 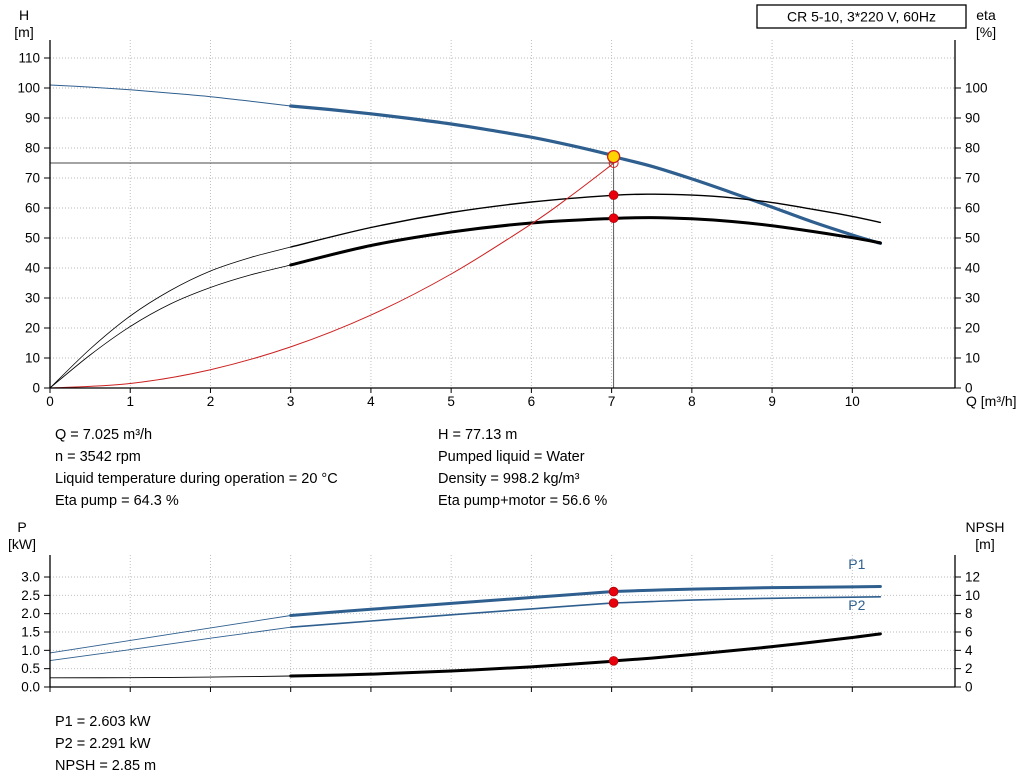 What do you see at coordinates (984, 544) in the screenshot?
I see `y-axis-title-right: [m]` at bounding box center [984, 544].